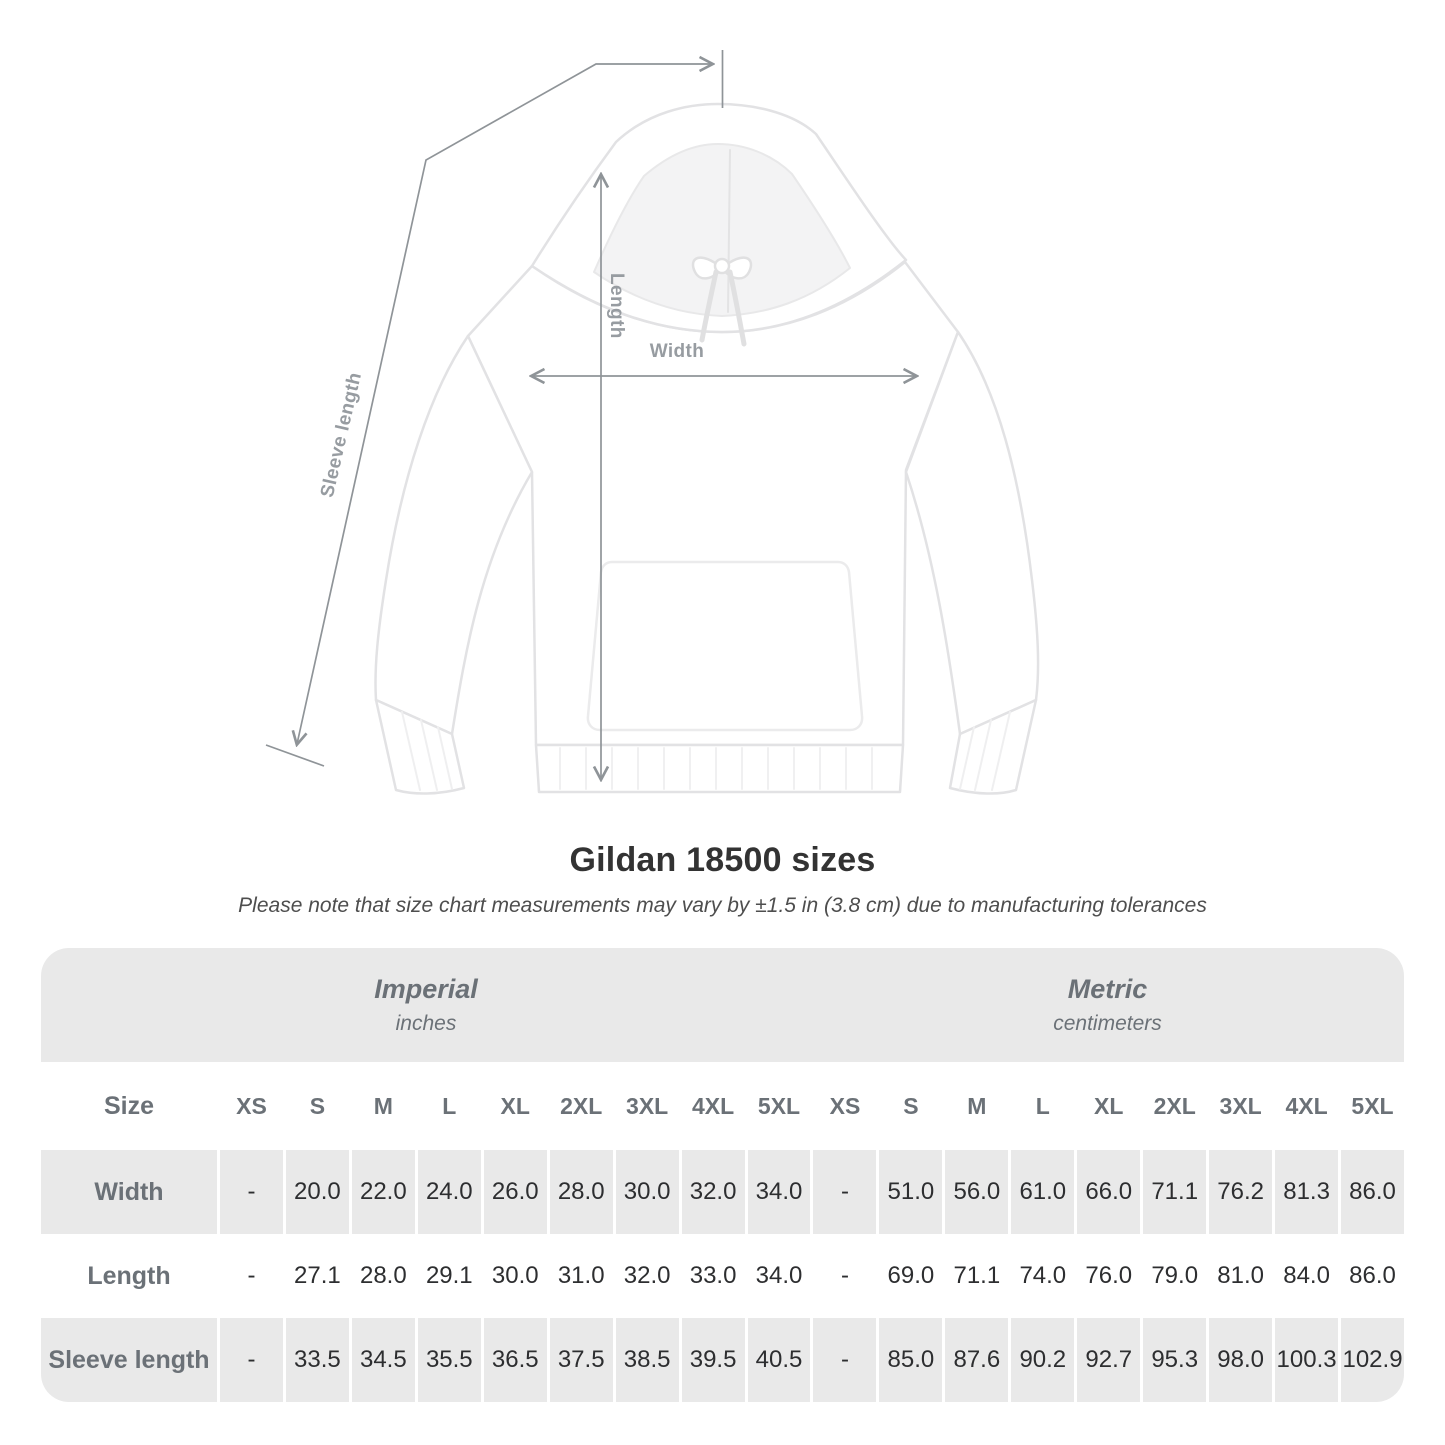  I want to click on value-cell: 29.1, so click(447, 1276).